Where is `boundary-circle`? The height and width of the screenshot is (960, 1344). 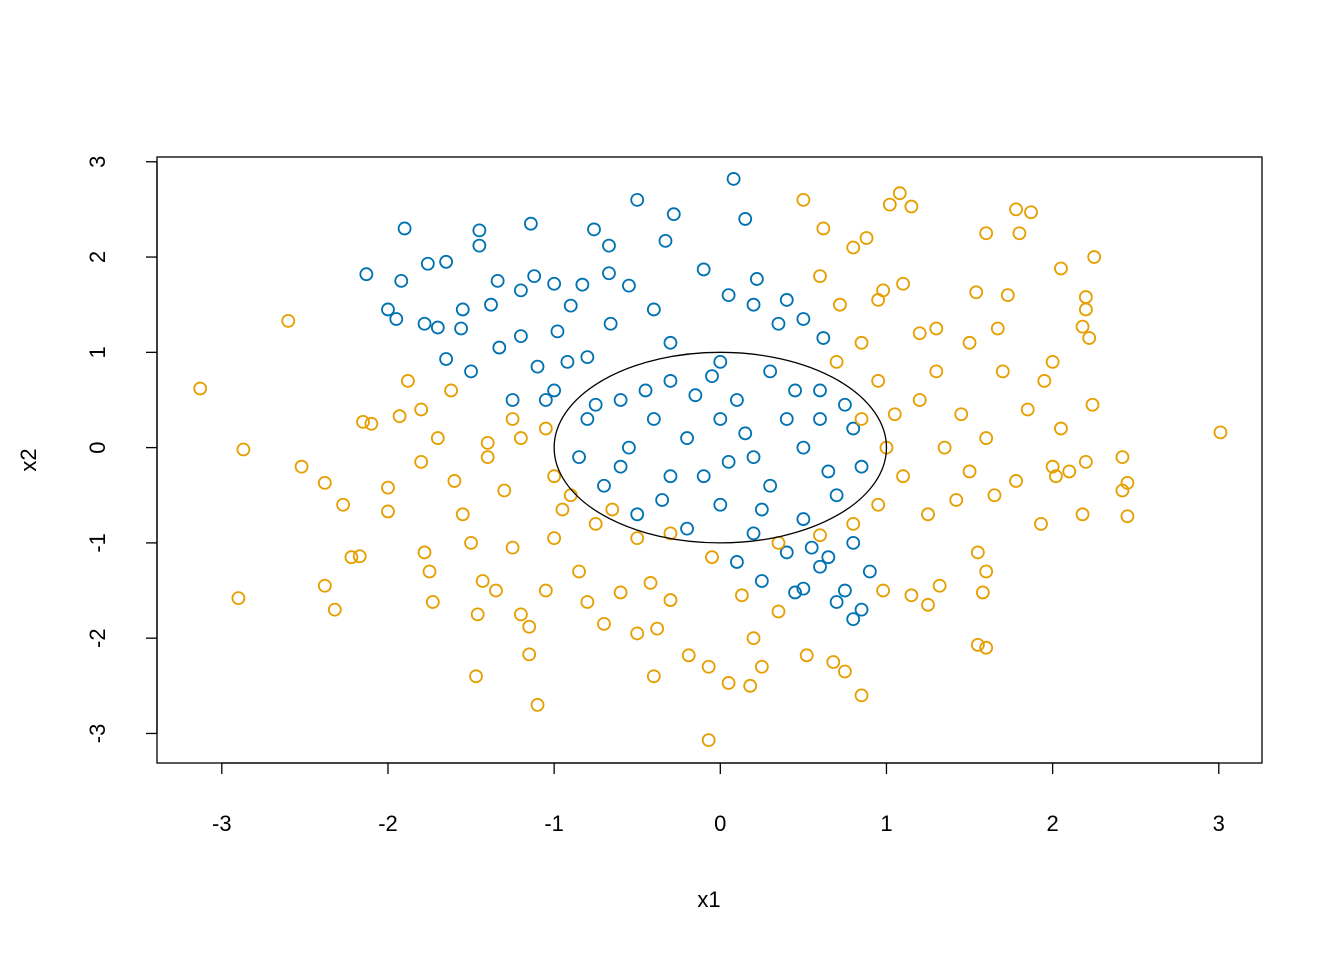
boundary-circle is located at coordinates (720, 447).